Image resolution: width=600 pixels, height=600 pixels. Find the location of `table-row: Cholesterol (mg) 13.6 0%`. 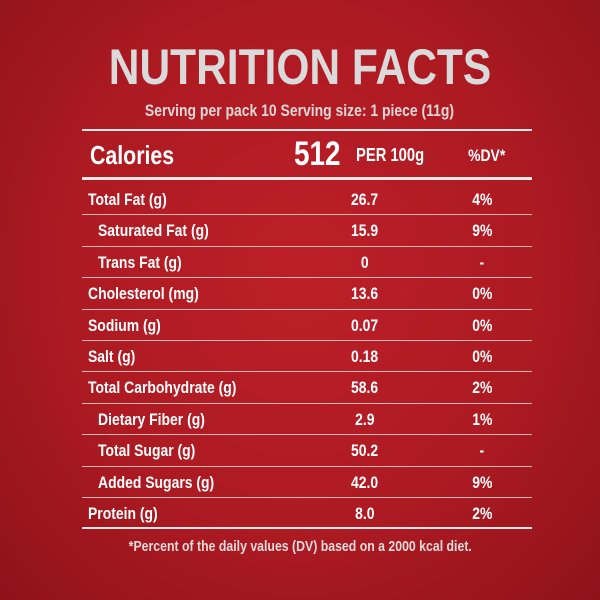

table-row: Cholesterol (mg) 13.6 0% is located at coordinates (307, 294).